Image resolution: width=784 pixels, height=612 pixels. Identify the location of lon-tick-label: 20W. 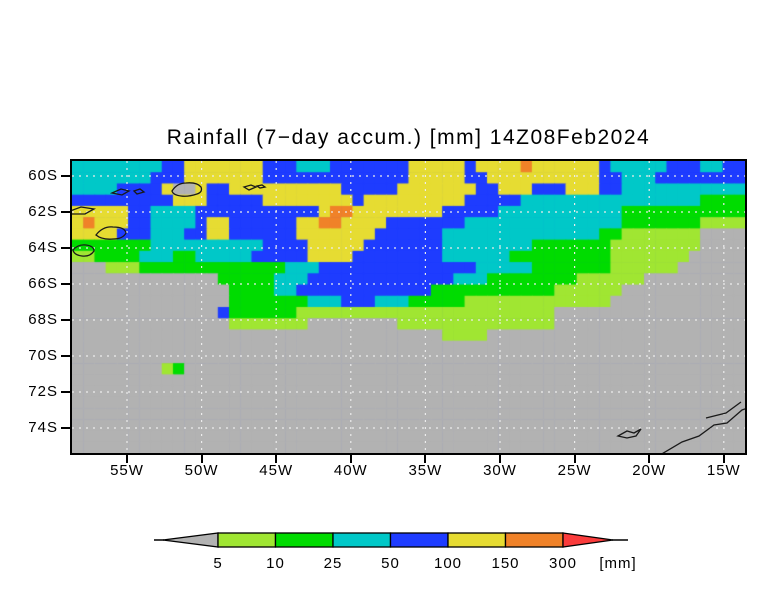
(649, 470).